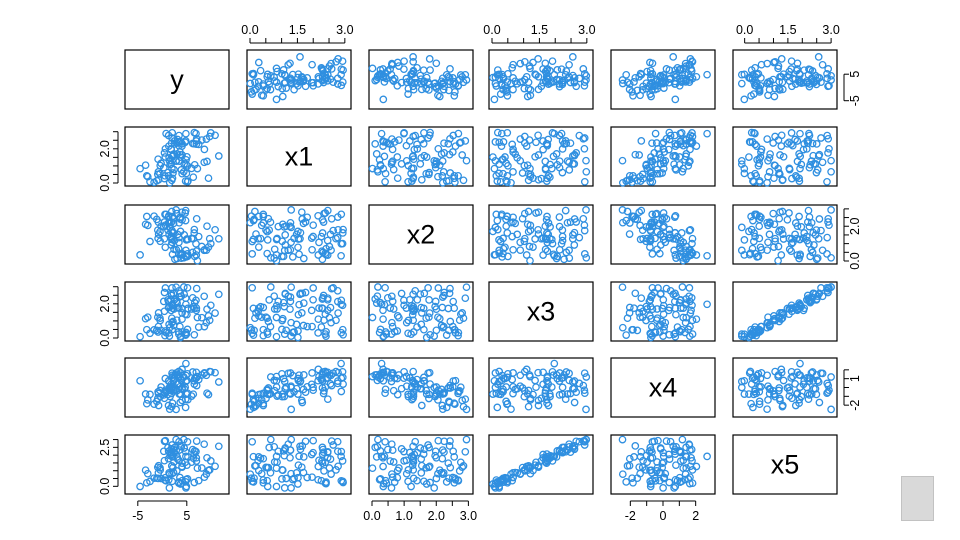  What do you see at coordinates (177, 387) in the screenshot?
I see `panel-x4-vs-y` at bounding box center [177, 387].